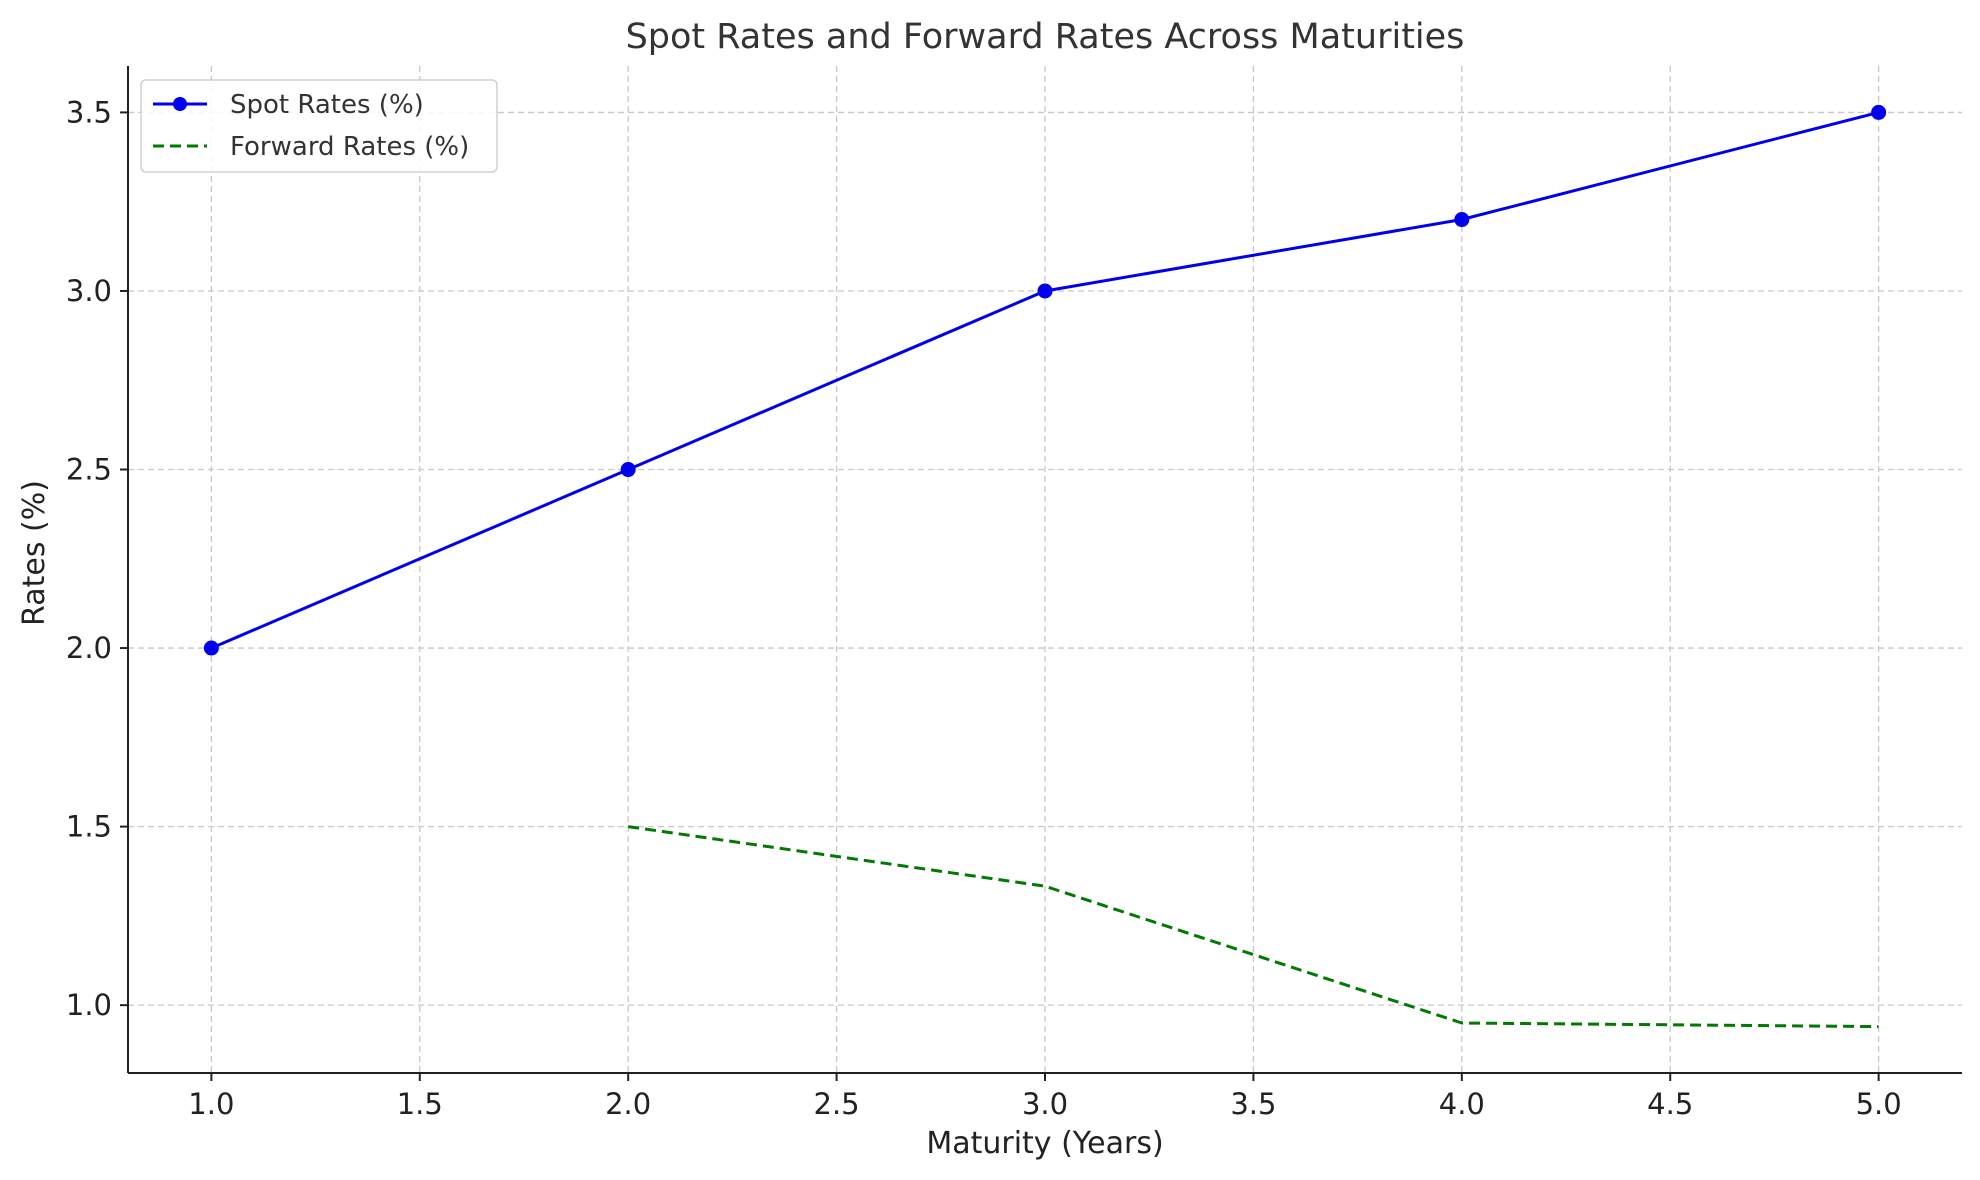 This screenshot has width=1980, height=1180. Describe the element at coordinates (349, 147) in the screenshot. I see `legend-label-forward-rates: Forward Rates (%)` at that location.